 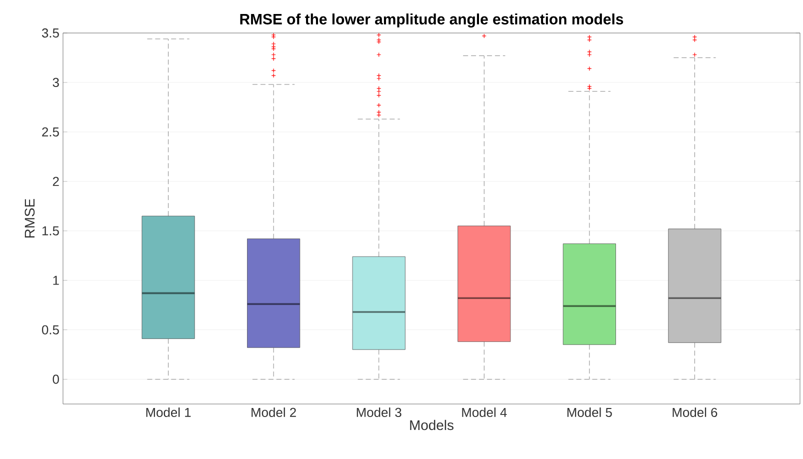 What do you see at coordinates (432, 21) in the screenshot?
I see `chart-title: RMSE of the lower amplitude angle estimation models` at bounding box center [432, 21].